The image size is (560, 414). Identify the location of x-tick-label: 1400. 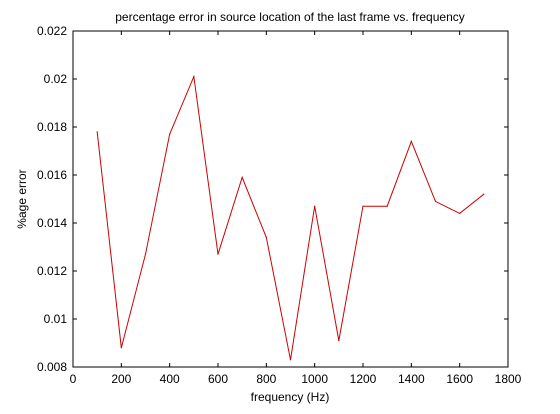
(411, 379).